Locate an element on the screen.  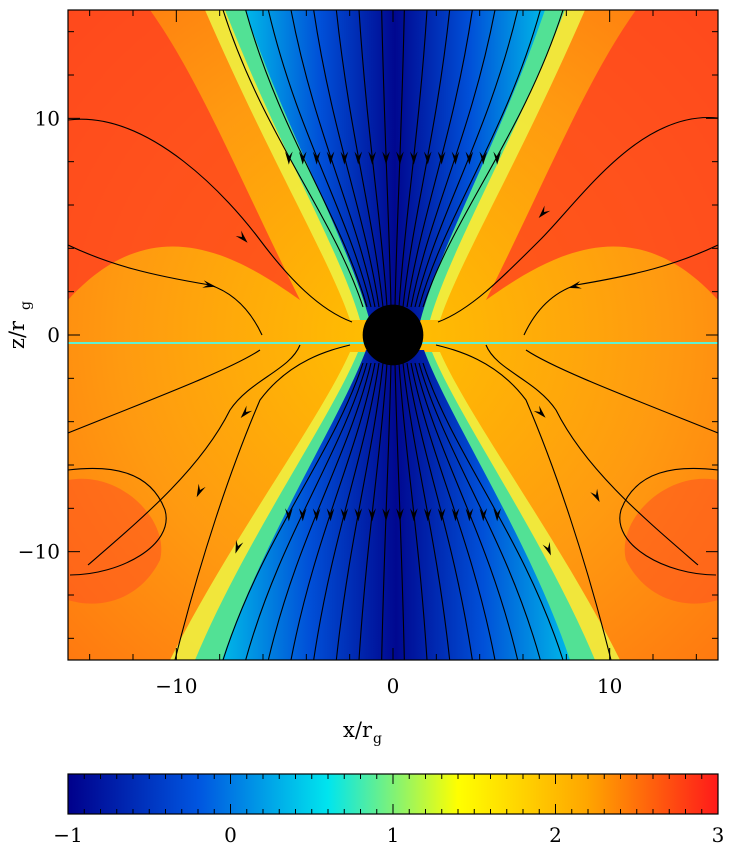
hot-region-upper-left is located at coordinates (184, 155).